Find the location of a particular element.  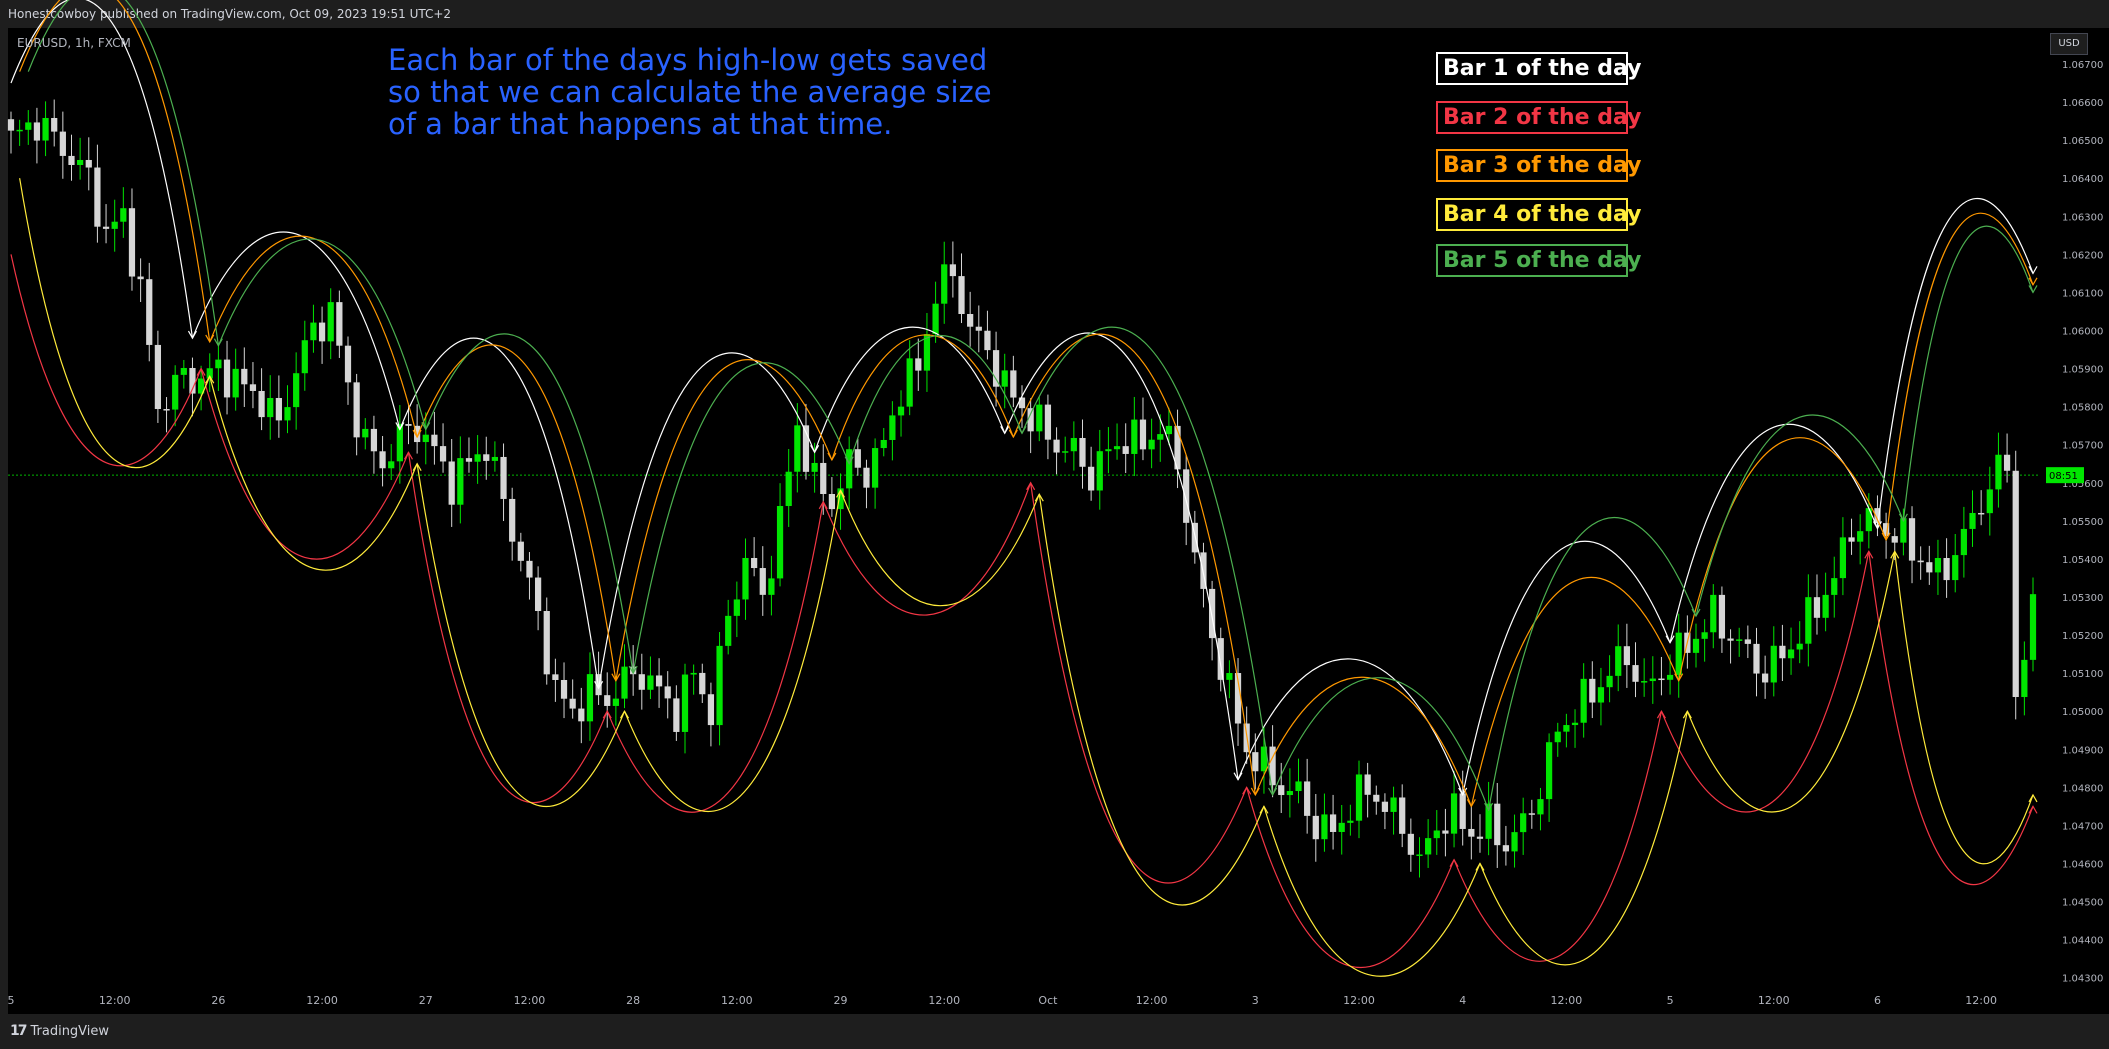

price-axis is located at coordinates (2074, 521).